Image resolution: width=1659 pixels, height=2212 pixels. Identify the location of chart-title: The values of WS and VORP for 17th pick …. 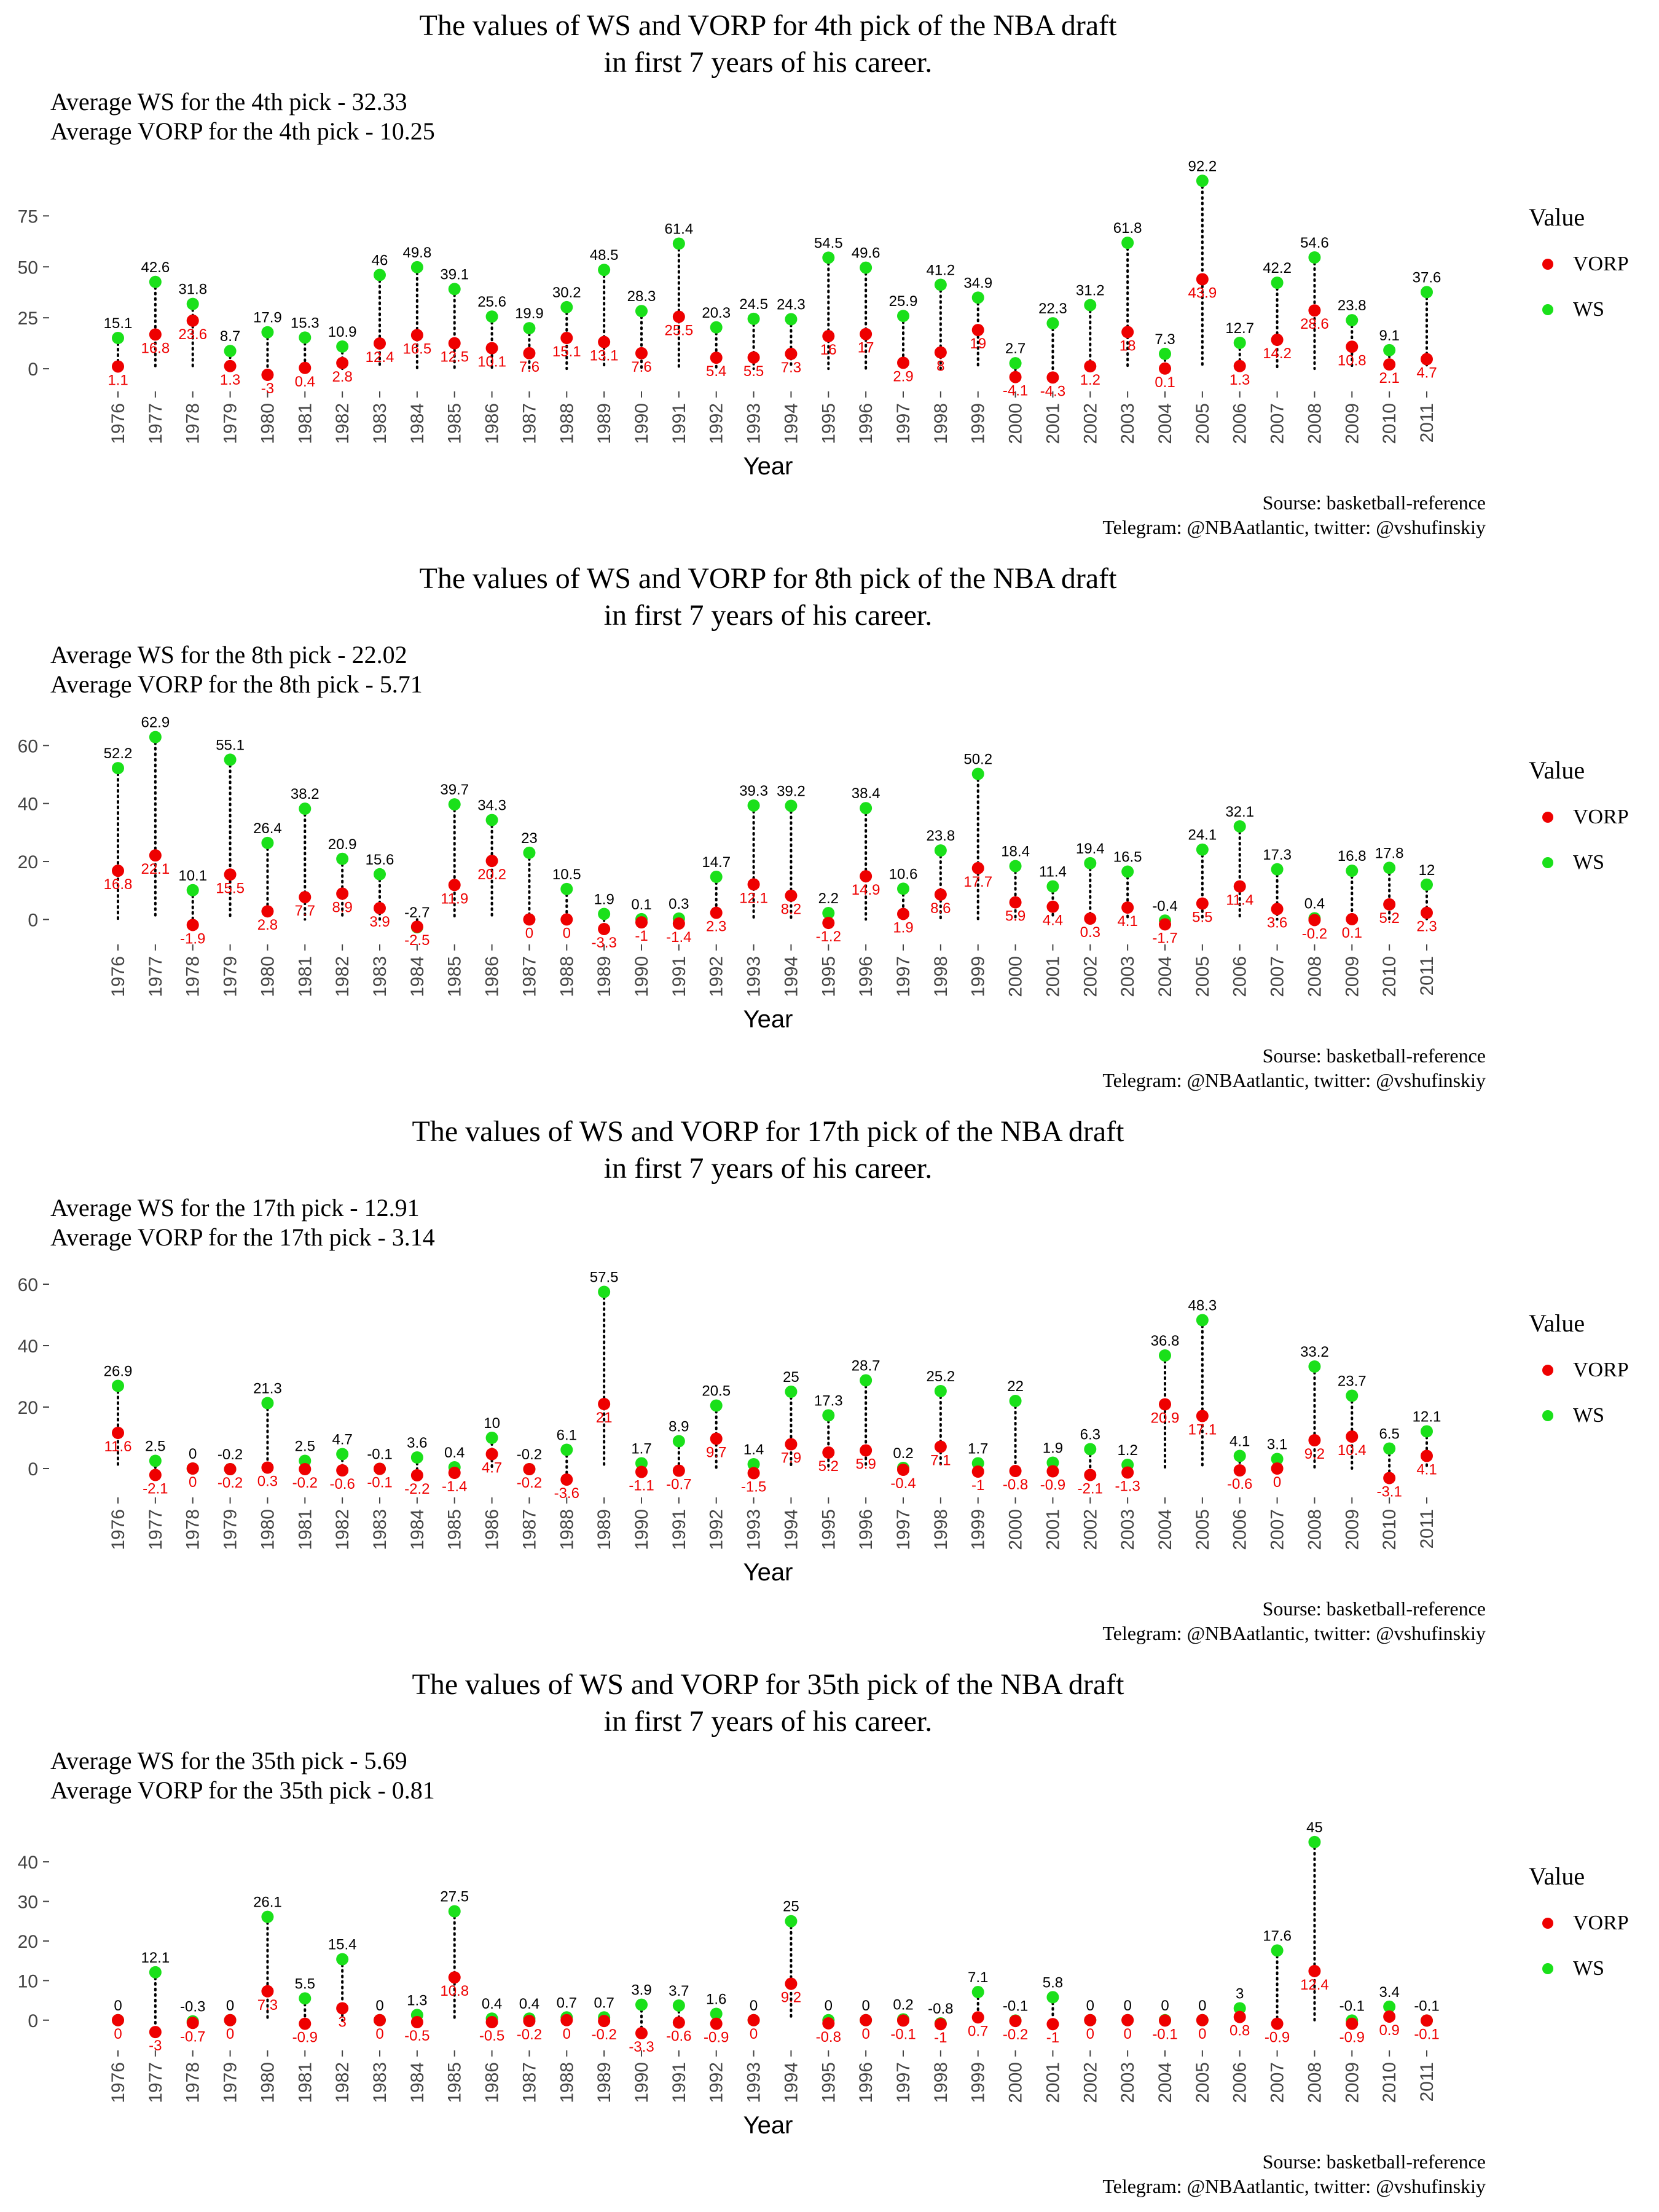
(768, 1150).